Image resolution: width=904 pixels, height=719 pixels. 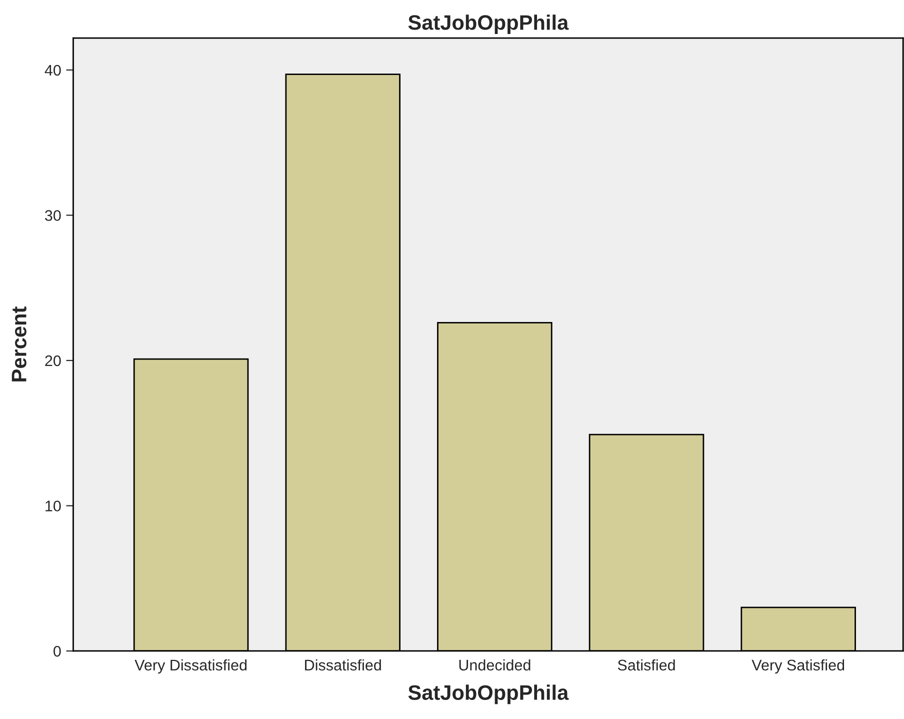 What do you see at coordinates (488, 694) in the screenshot?
I see `x-axis-title: SatJobOppPhila` at bounding box center [488, 694].